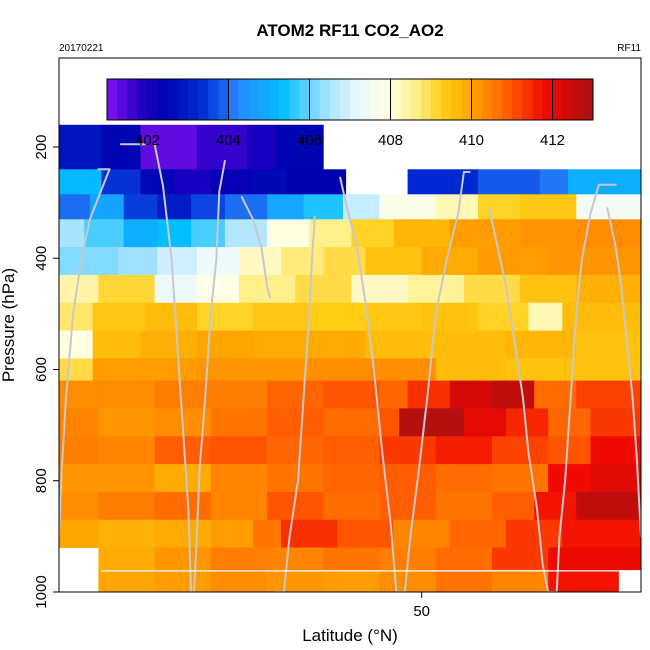 The height and width of the screenshot is (650, 650). I want to click on colorbar: 402 404 406 408 410 412, so click(350, 113).